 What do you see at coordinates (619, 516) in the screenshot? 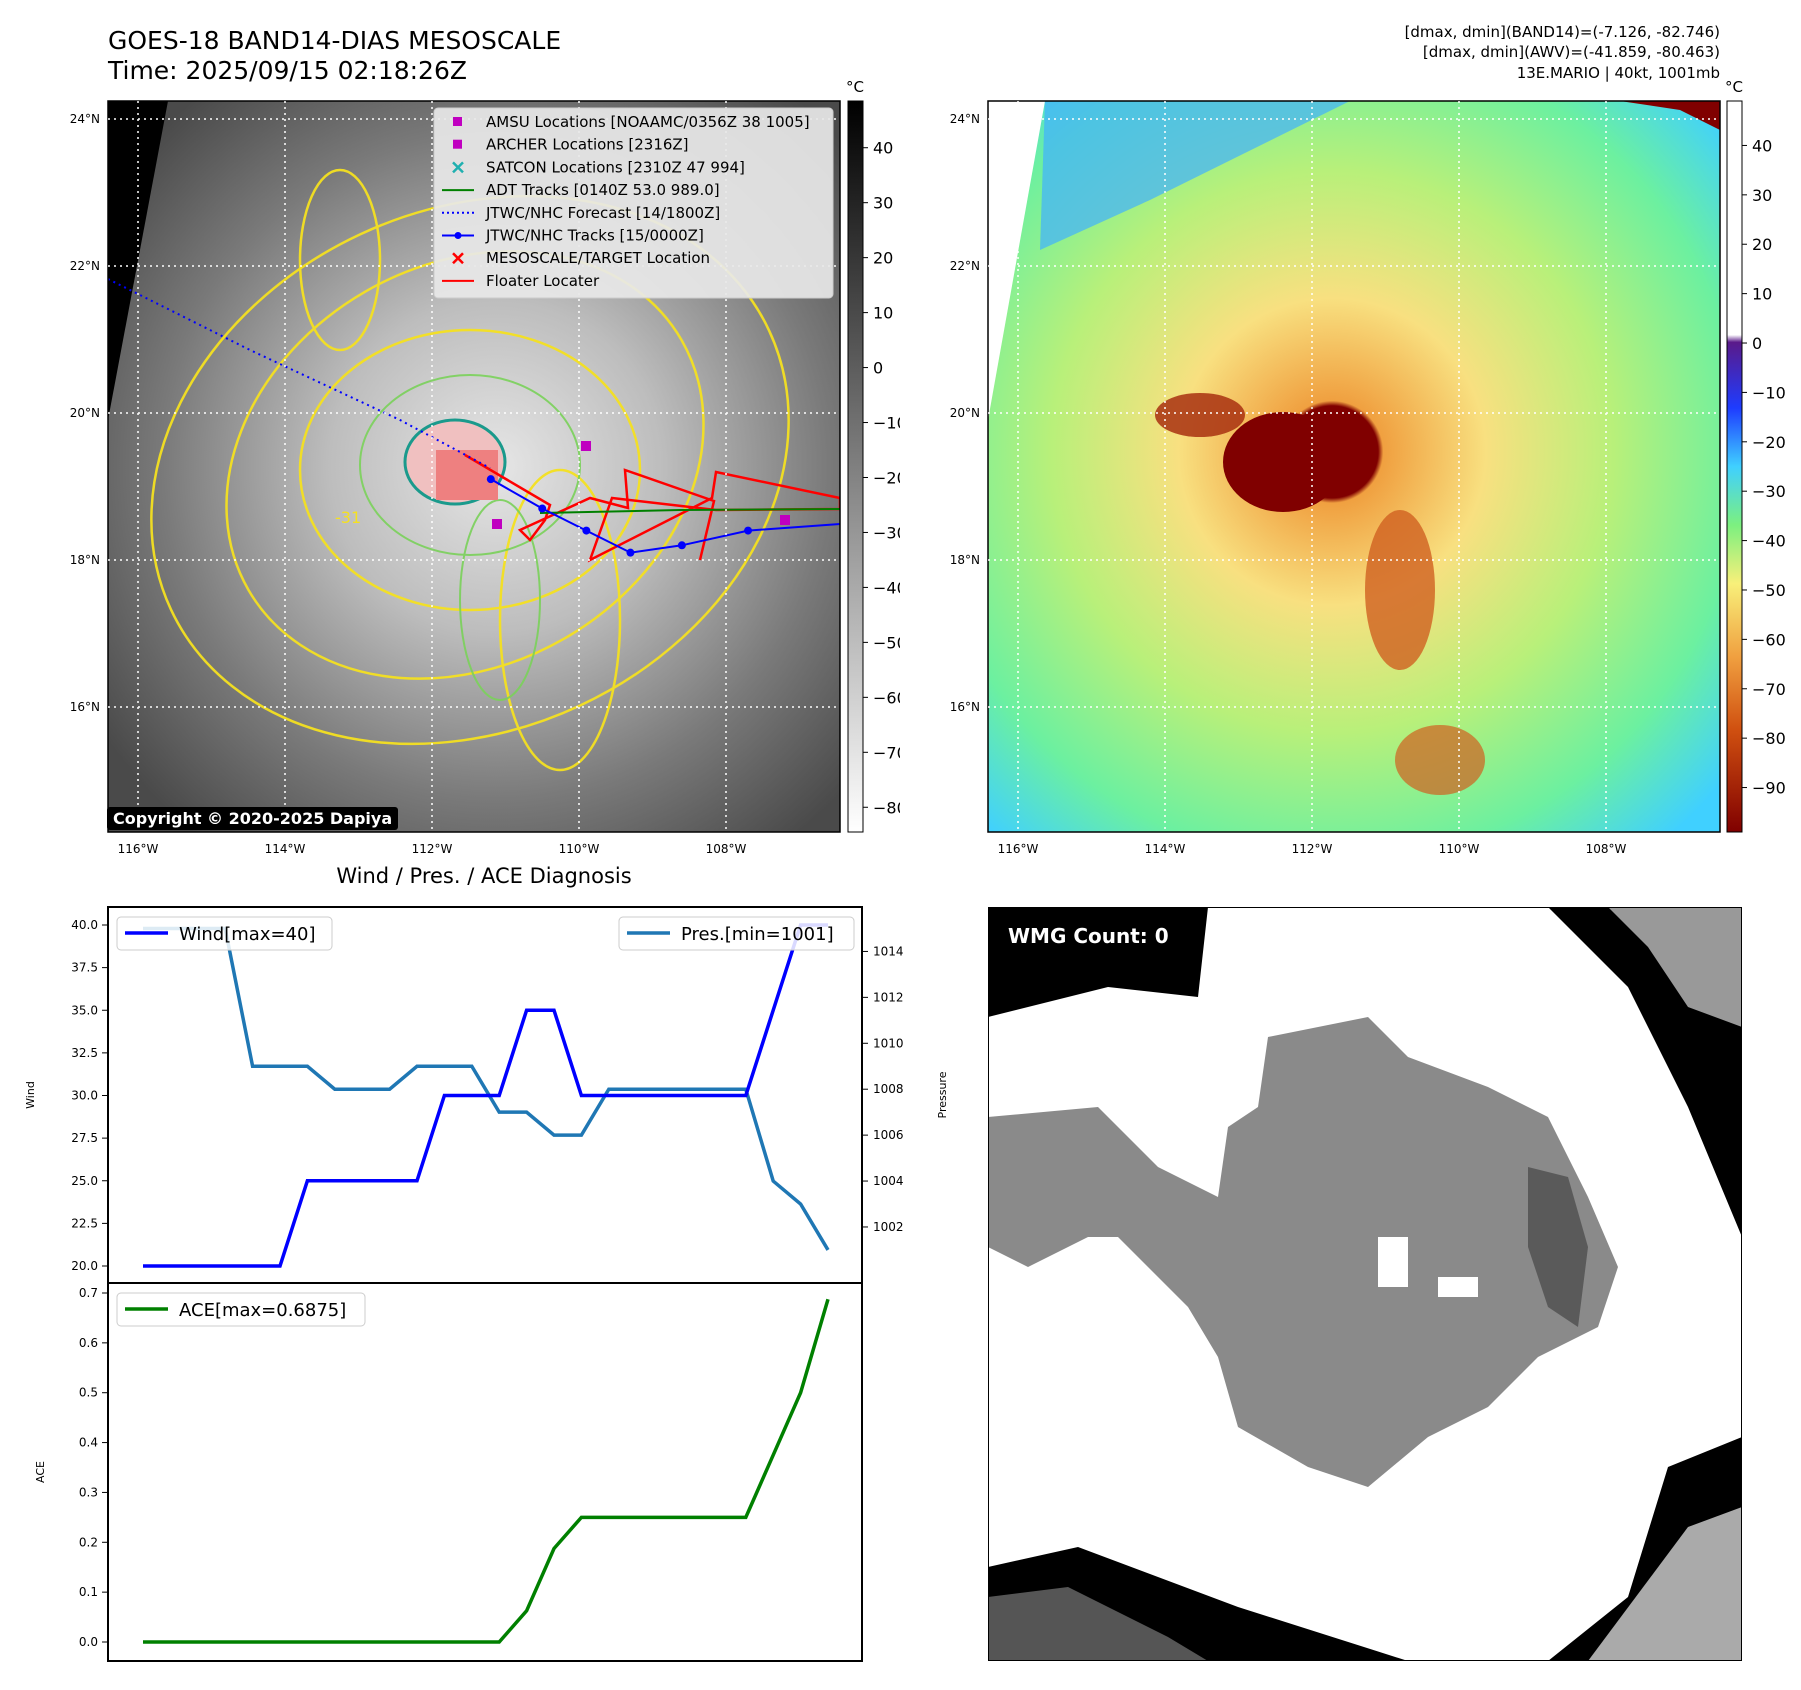
I see `nhc-track-points` at bounding box center [619, 516].